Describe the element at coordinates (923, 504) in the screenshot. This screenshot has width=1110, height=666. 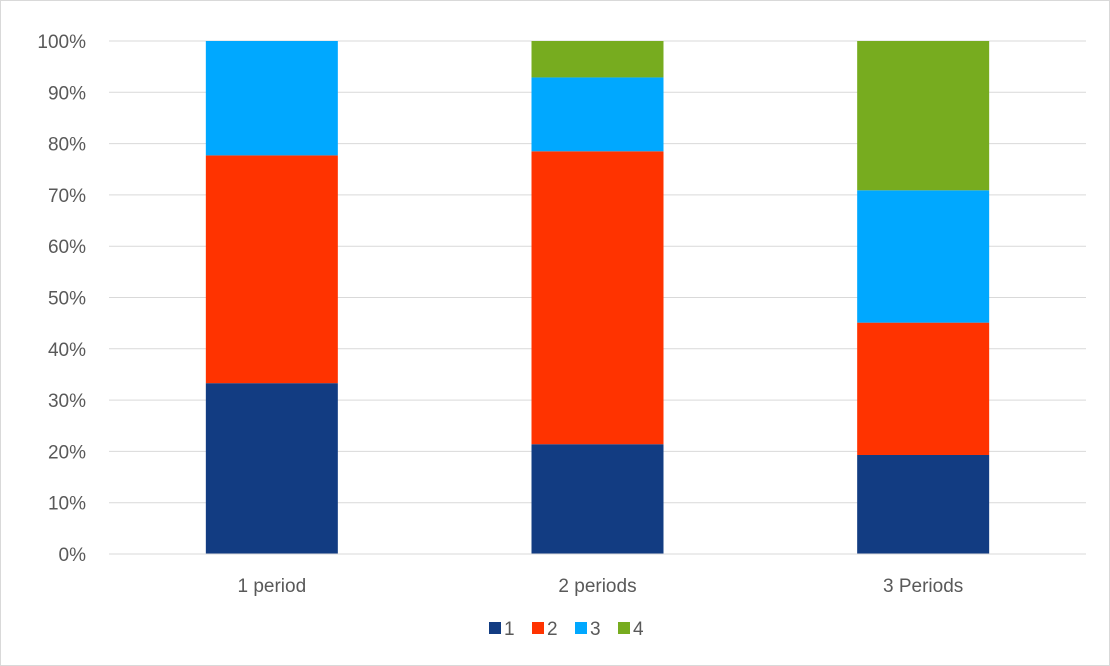
I see `bar-segment-series-1-3-periods` at that location.